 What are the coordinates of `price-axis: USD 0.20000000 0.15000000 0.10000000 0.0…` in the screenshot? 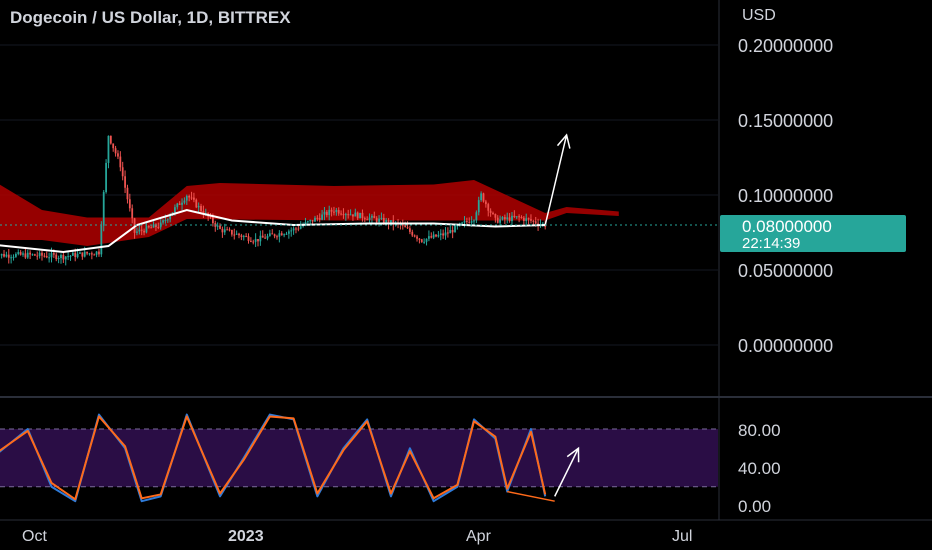 It's located at (813, 181).